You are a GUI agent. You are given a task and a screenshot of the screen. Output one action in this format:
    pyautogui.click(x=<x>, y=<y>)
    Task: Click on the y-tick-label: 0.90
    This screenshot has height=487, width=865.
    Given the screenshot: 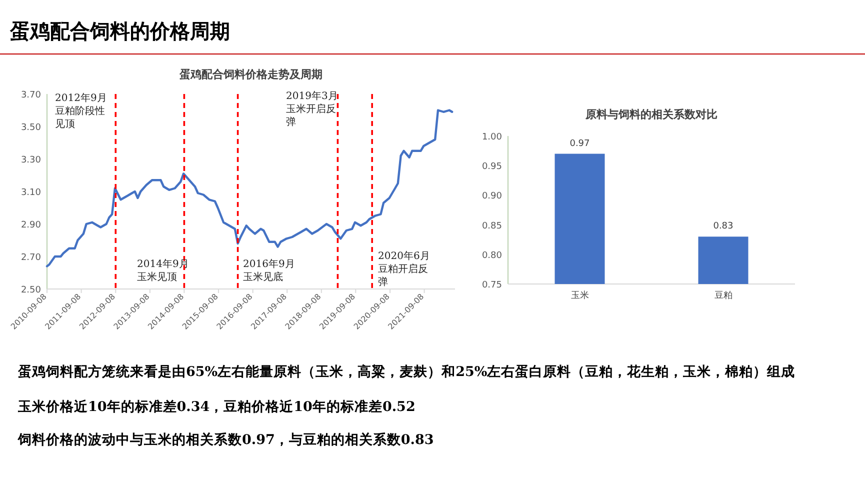 What is the action you would take?
    pyautogui.click(x=492, y=197)
    